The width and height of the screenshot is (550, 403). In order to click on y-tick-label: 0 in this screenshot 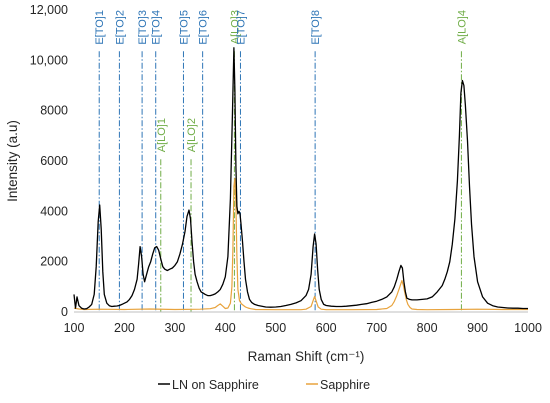, I will do `click(64, 312)`.